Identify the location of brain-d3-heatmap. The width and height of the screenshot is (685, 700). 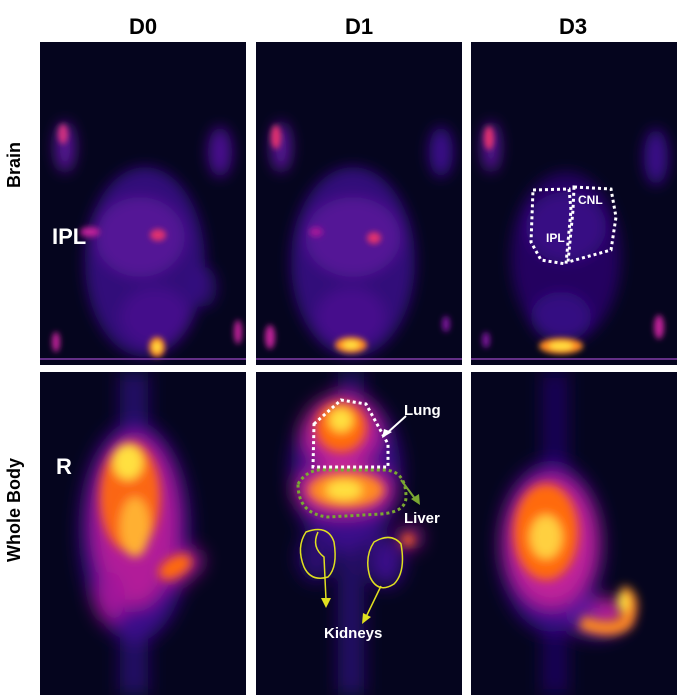
(574, 203).